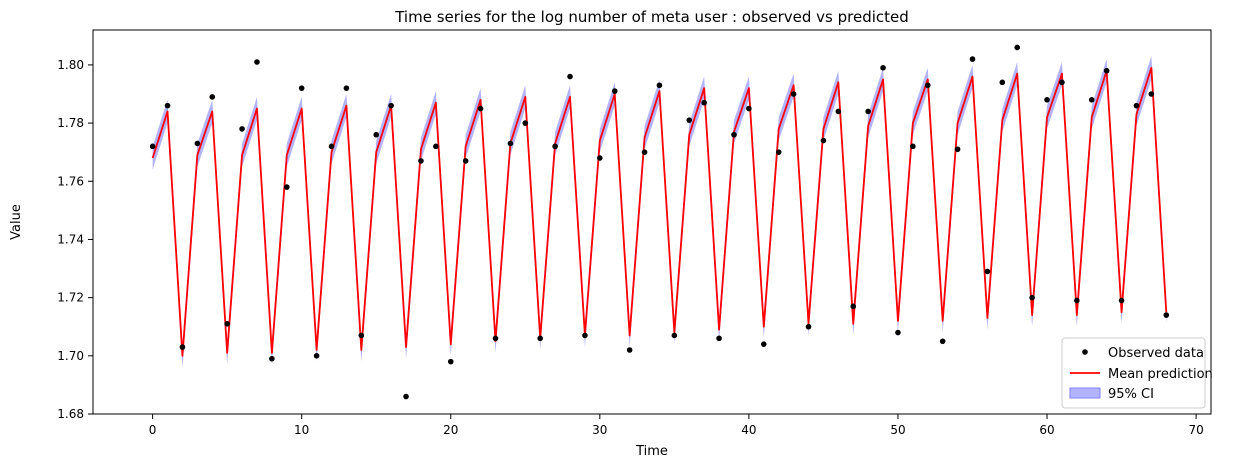 The width and height of the screenshot is (1242, 468). I want to click on y-tick-label: 1.72, so click(70, 298).